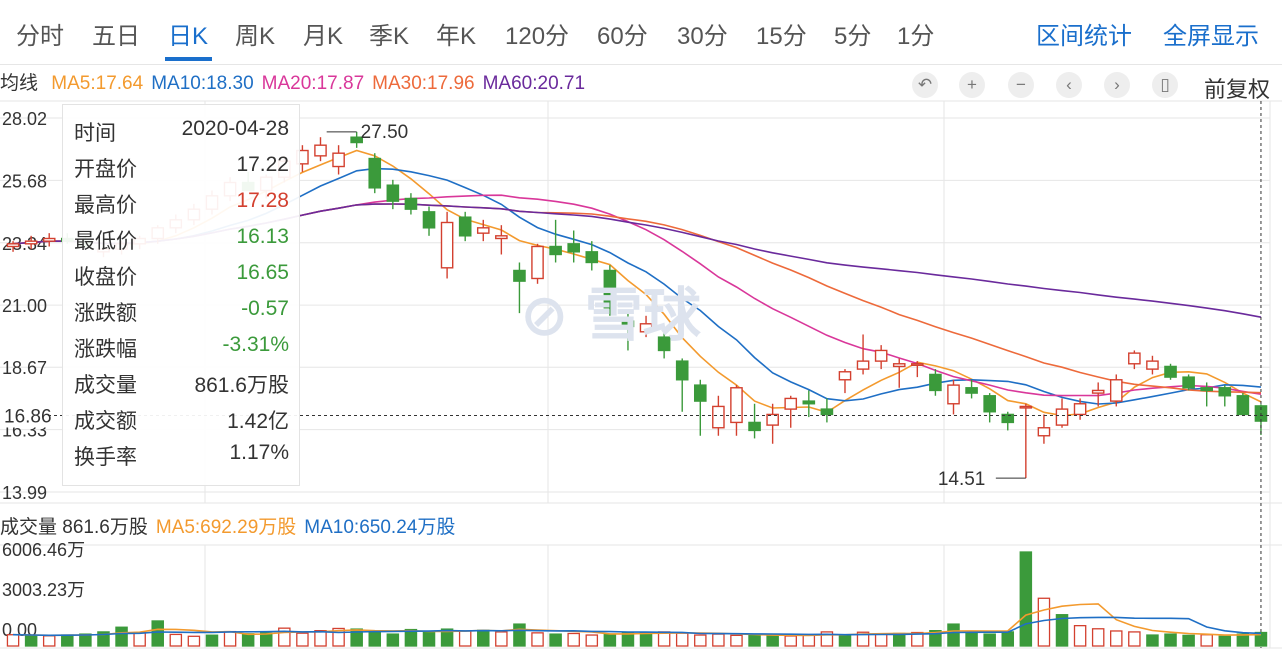 The image size is (1282, 656). I want to click on tooltip-row: 收盘价 16.65, so click(181, 276).